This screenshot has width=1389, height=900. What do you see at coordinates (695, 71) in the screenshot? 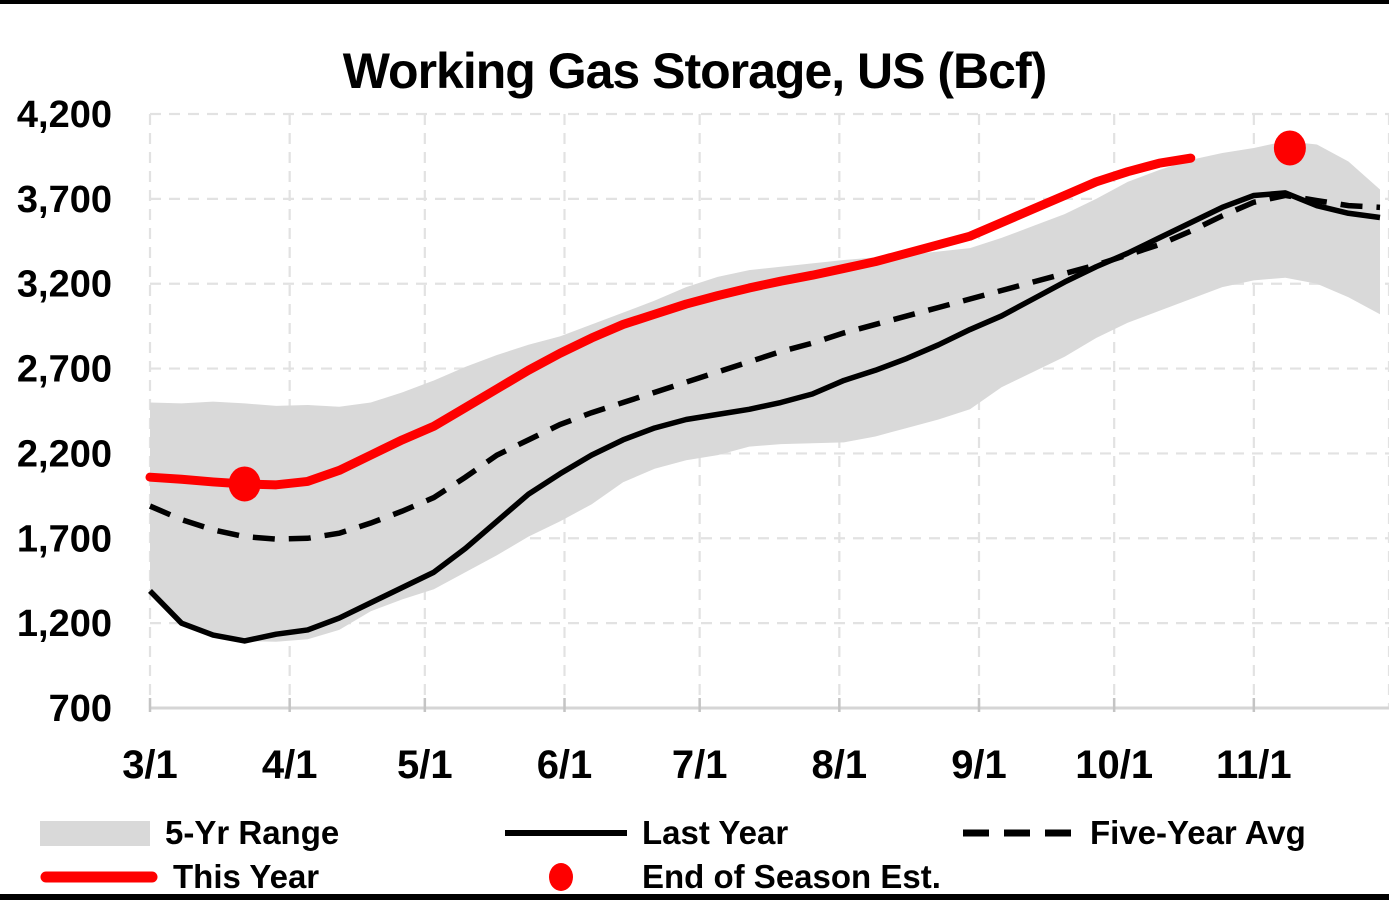
I see `chart-title: Working Gas Storage, US (Bcf)` at bounding box center [695, 71].